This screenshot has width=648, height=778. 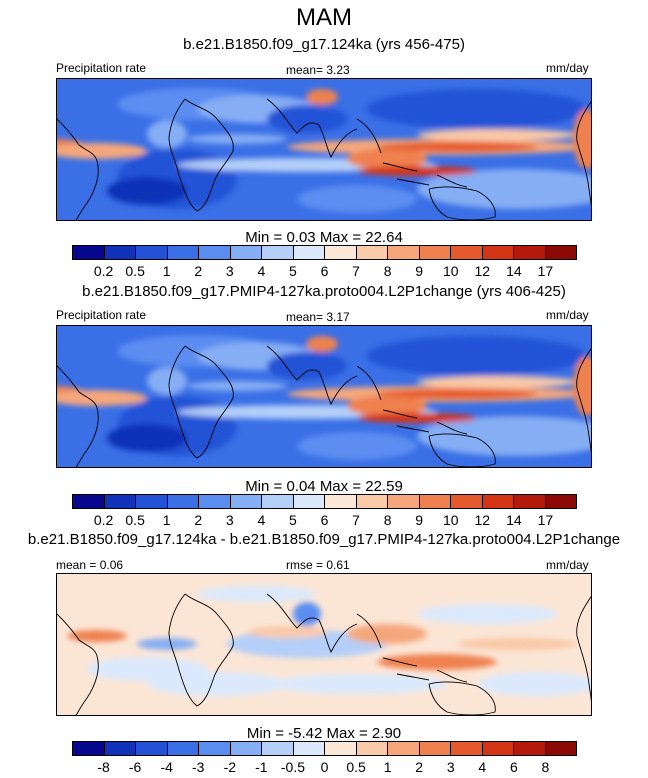 I want to click on panel-1-units-label: mm/day, so click(x=567, y=68).